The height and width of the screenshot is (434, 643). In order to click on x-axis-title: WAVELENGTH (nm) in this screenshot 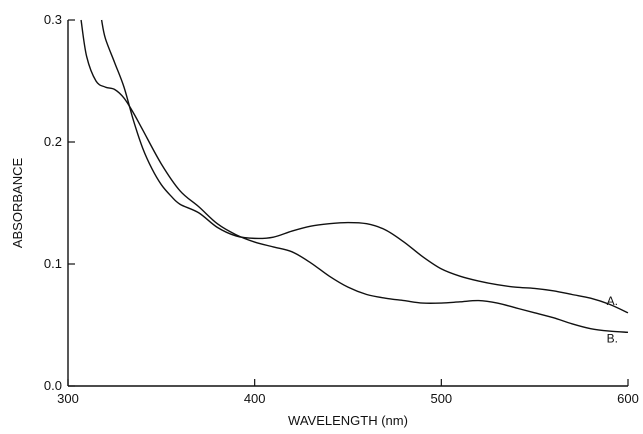, I will do `click(348, 420)`.